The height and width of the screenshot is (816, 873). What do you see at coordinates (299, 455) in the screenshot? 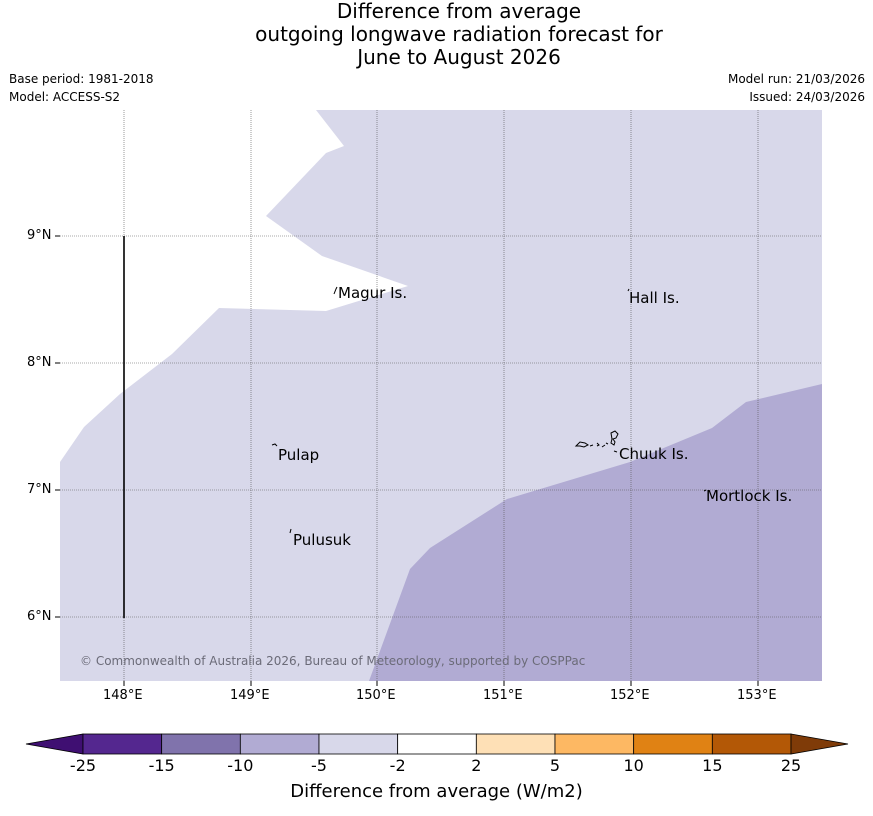
I see `place-pulap: Pulap` at bounding box center [299, 455].